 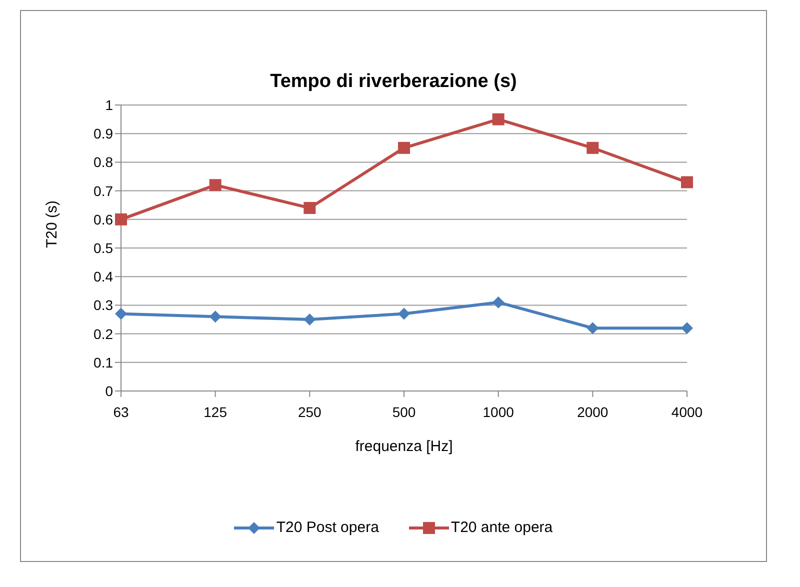 I want to click on chart-title: Tempo di riverberazione (s), so click(x=393, y=82).